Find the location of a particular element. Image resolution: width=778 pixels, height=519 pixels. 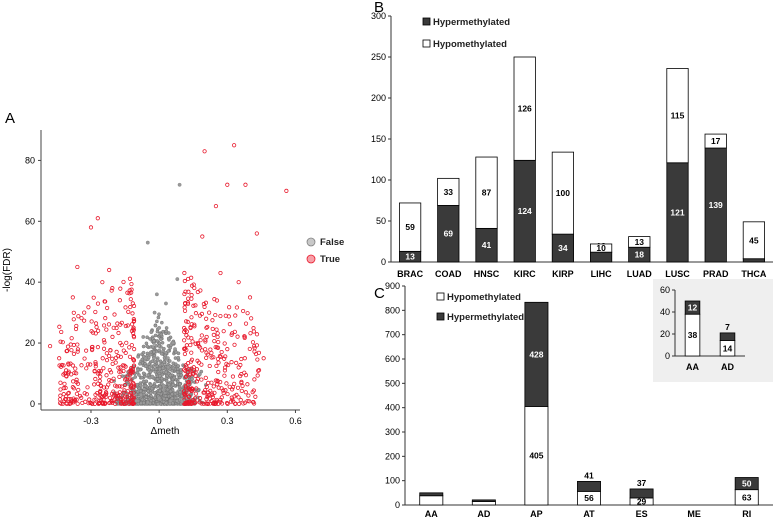

b-value-label: 121 is located at coordinates (677, 212).